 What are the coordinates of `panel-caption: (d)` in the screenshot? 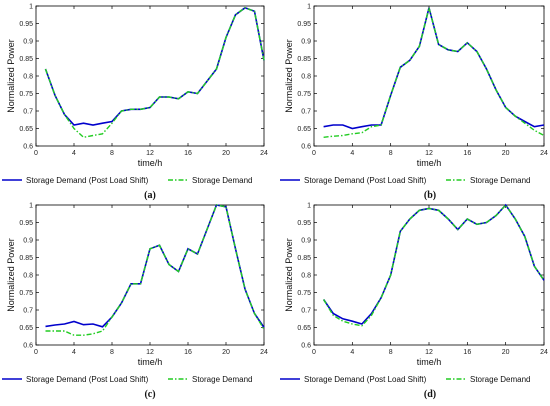 It's located at (430, 394).